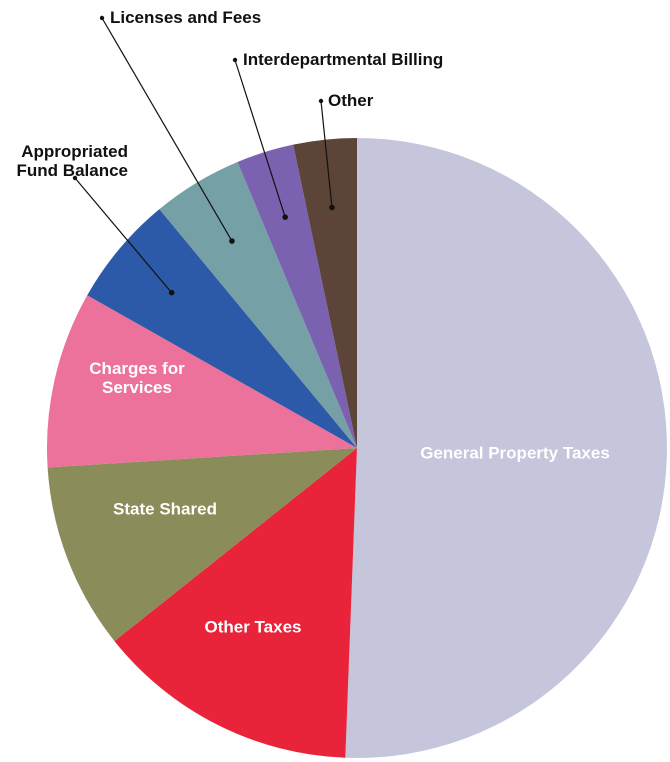  Describe the element at coordinates (253, 627) in the screenshot. I see `slice-label: Other Taxes` at that location.